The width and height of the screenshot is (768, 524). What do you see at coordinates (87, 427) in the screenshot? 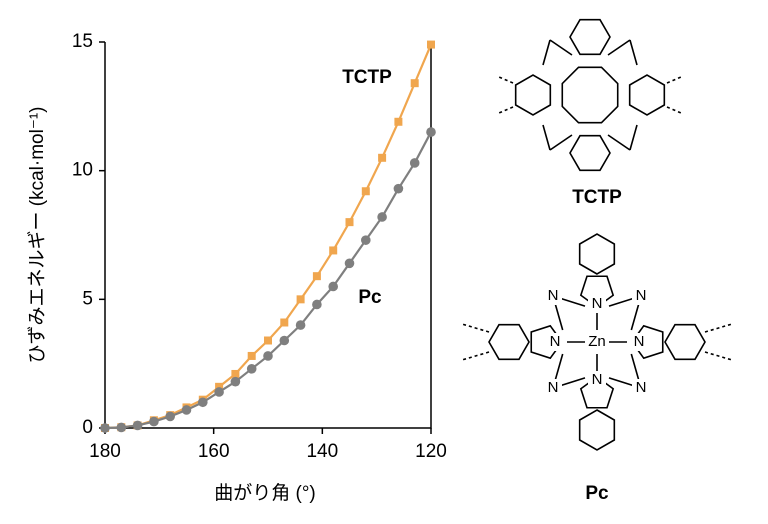
I see `y-tick-label: 0` at bounding box center [87, 427].